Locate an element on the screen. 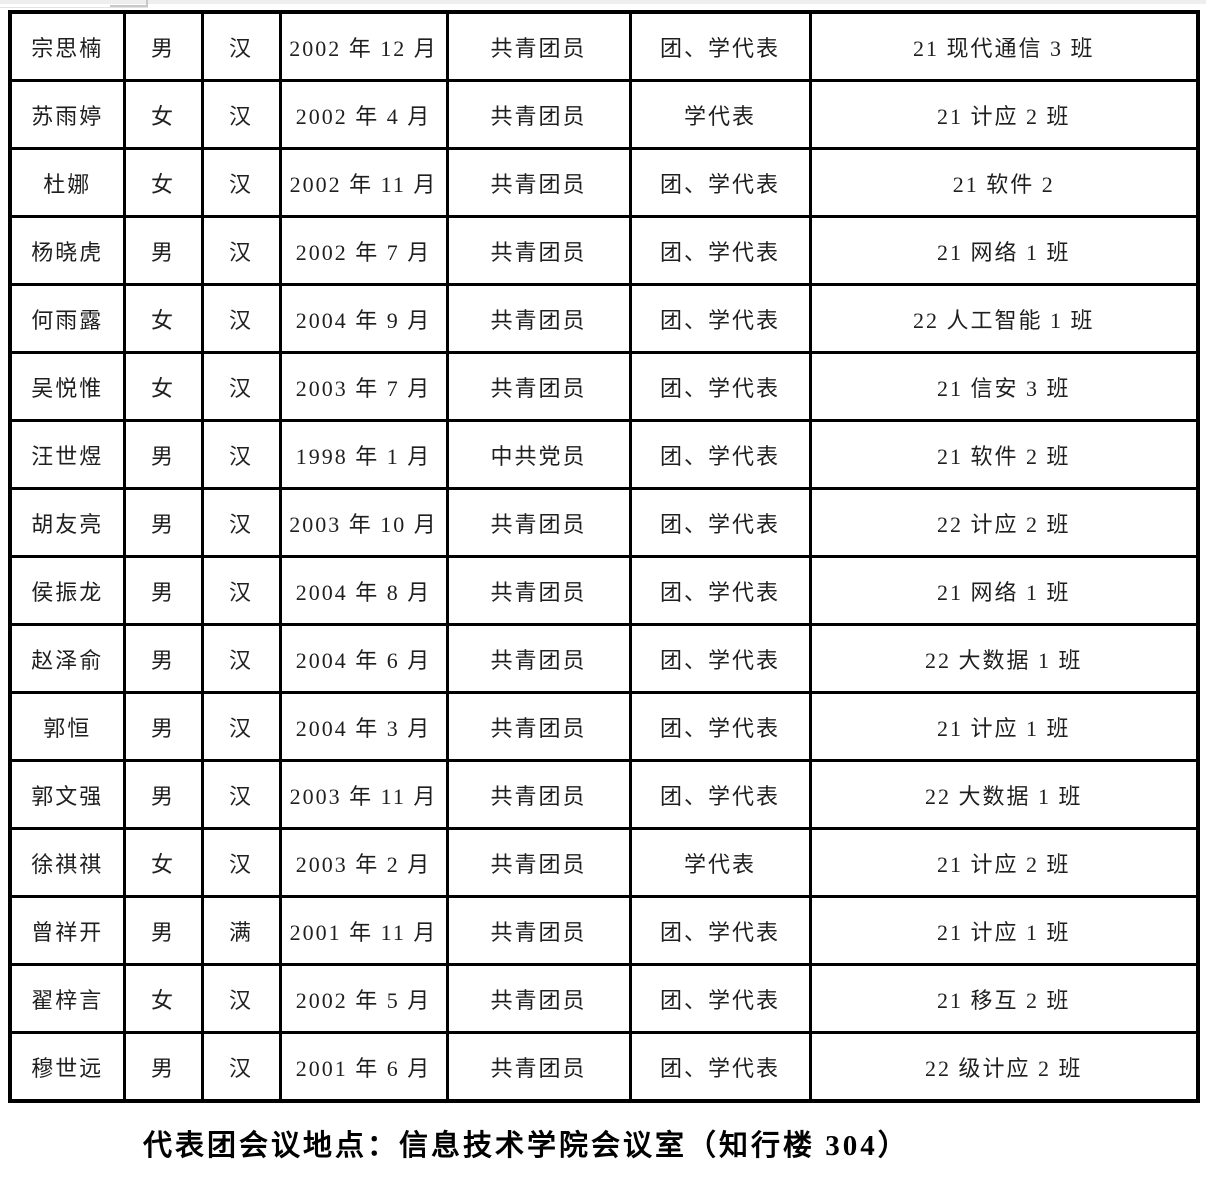 The image size is (1206, 1188). table-row: 翟梓言 女 汉 2002 年 5 月 共青团员 团、学代表 21 移互 2 班 is located at coordinates (604, 998).